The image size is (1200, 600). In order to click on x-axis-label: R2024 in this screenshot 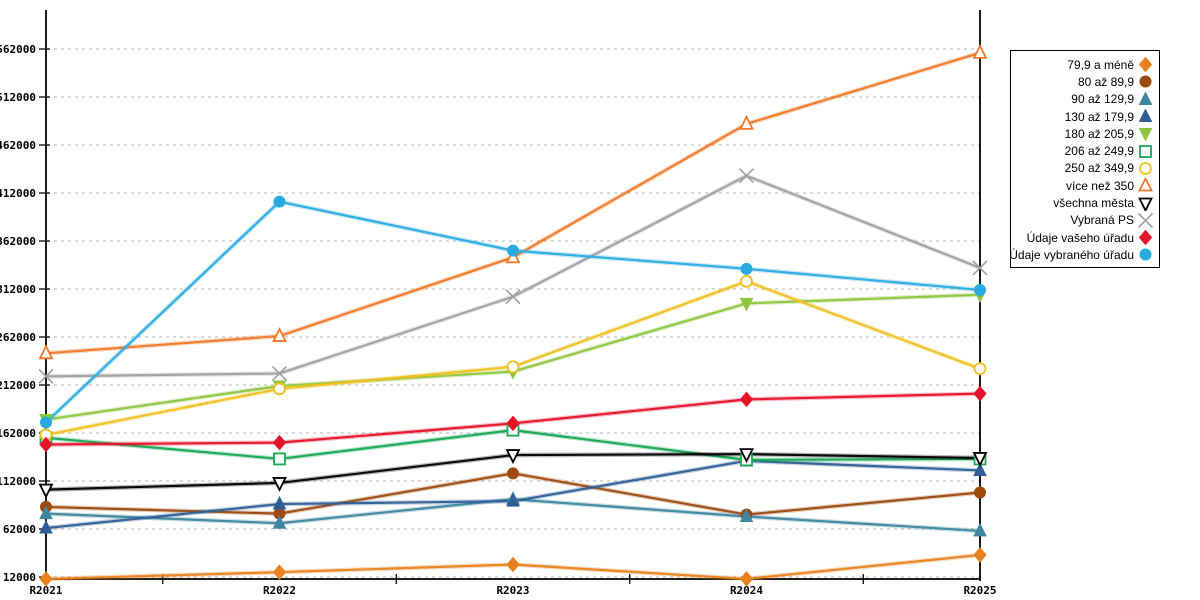, I will do `click(746, 590)`.